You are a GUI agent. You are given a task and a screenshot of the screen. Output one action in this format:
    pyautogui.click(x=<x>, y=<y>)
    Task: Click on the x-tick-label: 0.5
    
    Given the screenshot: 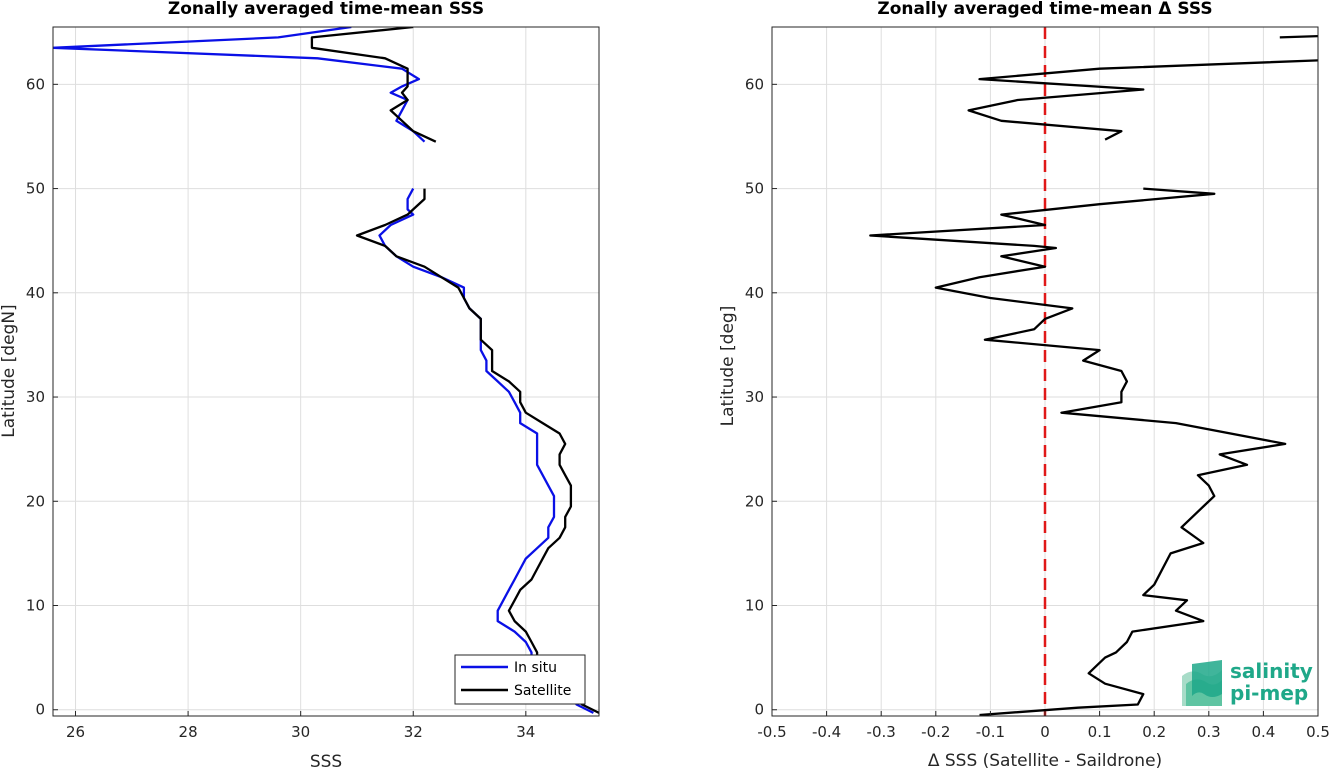 What is the action you would take?
    pyautogui.click(x=1318, y=732)
    